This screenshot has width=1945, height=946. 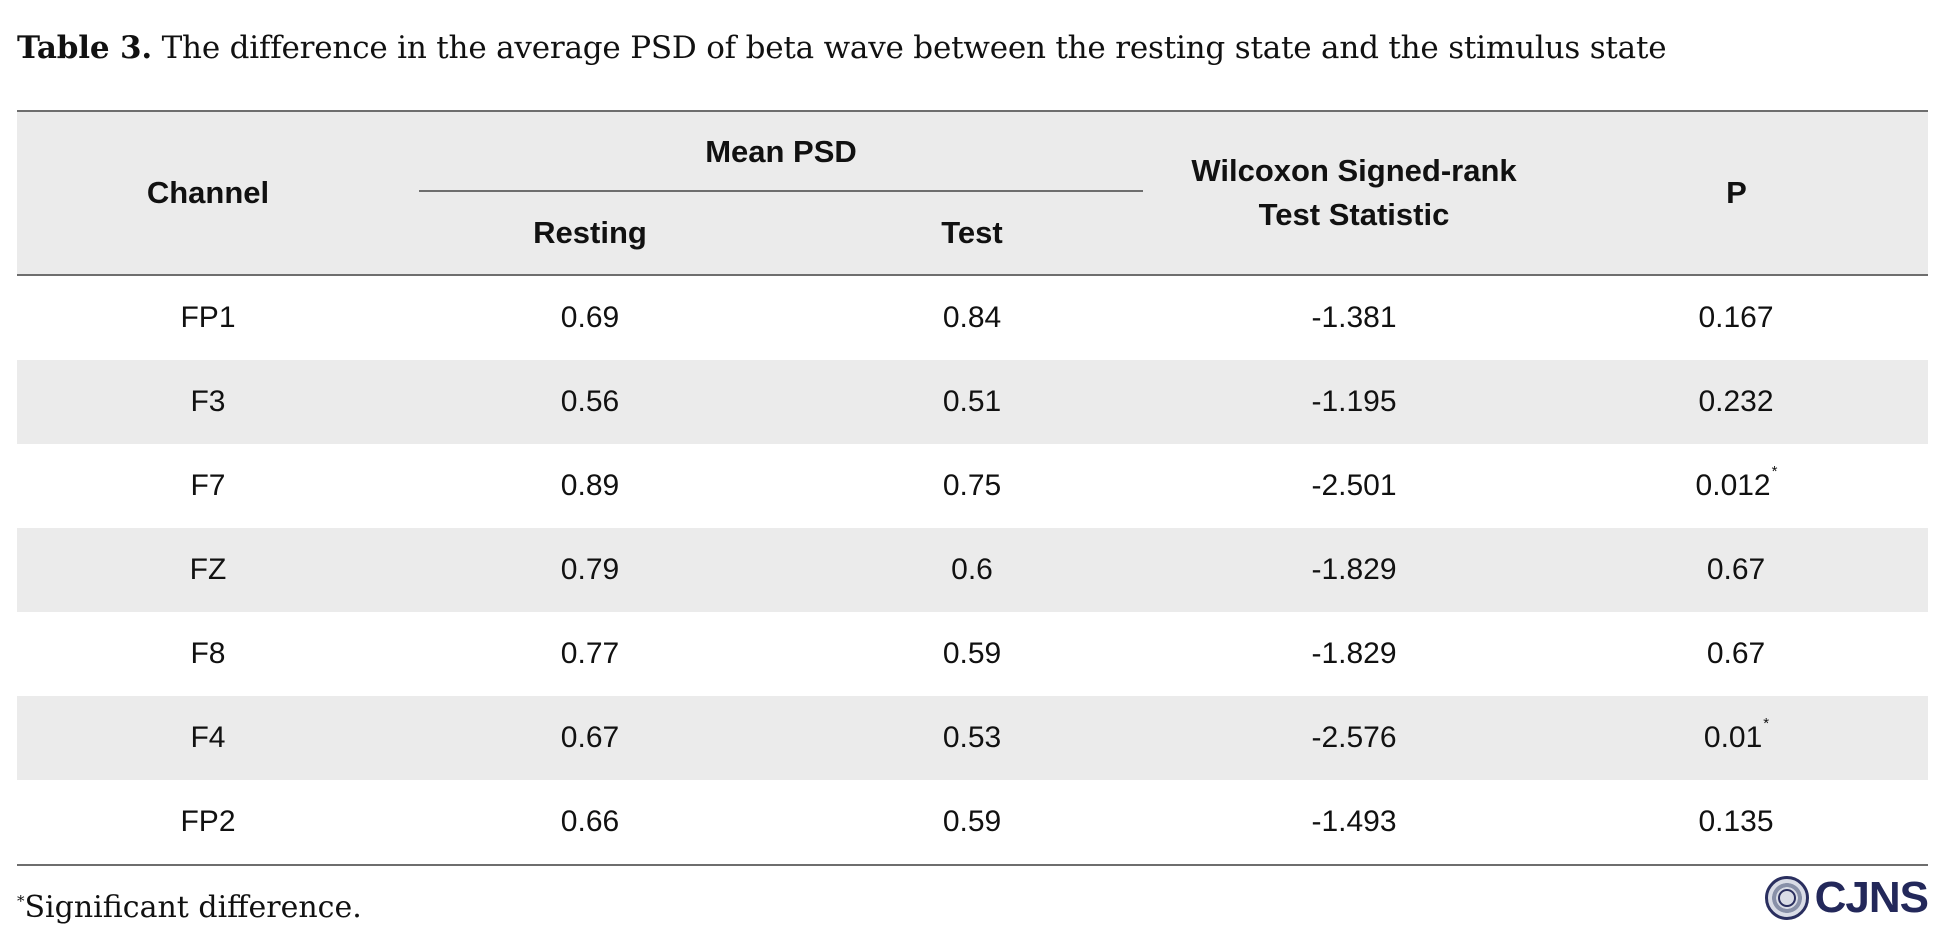 What do you see at coordinates (590, 402) in the screenshot?
I see `cell-resting: 0.56` at bounding box center [590, 402].